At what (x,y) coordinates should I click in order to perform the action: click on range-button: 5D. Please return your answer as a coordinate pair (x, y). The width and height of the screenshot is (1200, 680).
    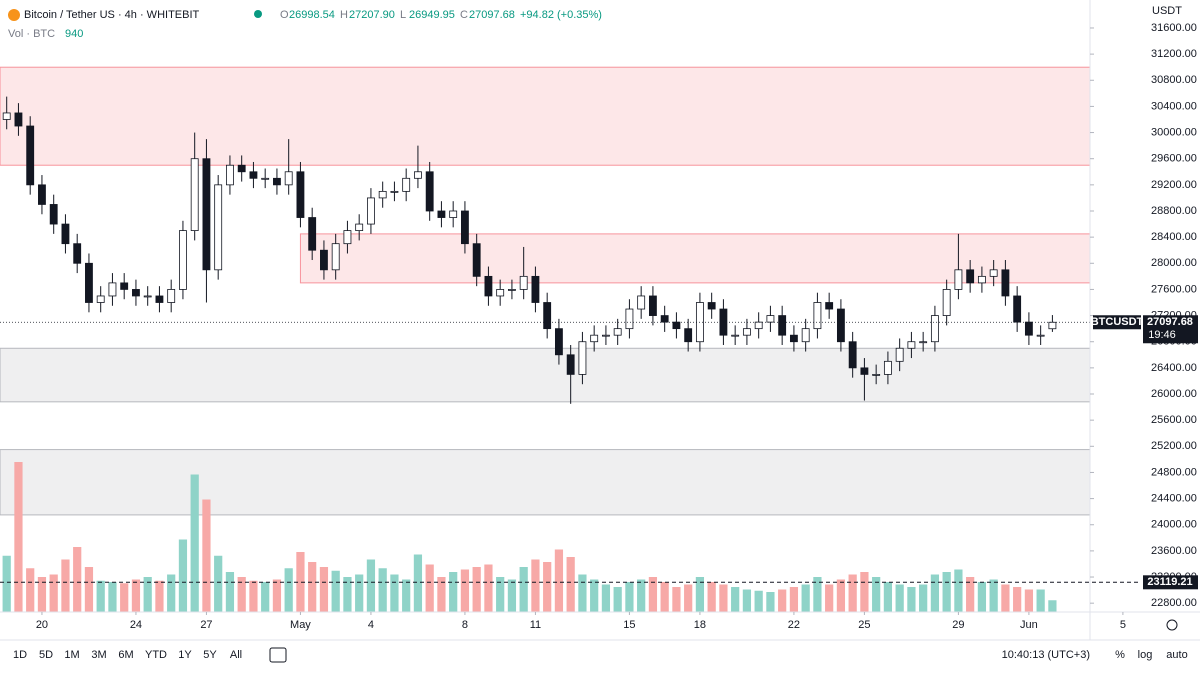
    Looking at the image, I should click on (46, 655).